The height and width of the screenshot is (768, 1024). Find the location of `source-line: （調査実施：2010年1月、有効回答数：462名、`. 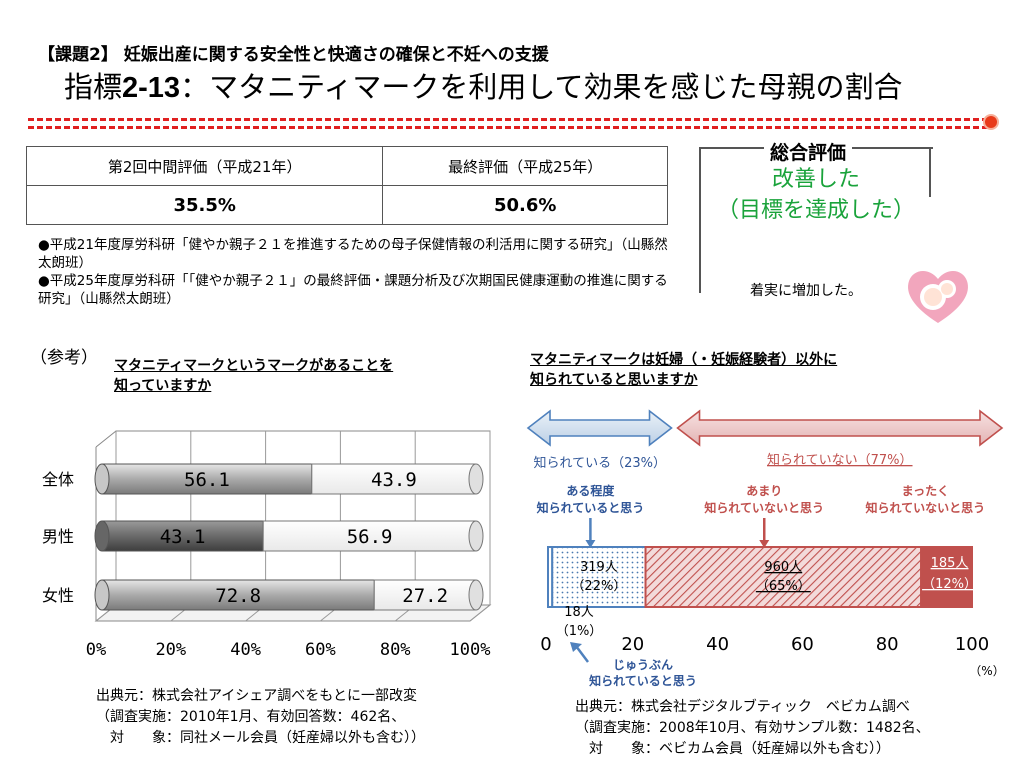

source-line: （調査実施：2010年1月、有効回答数：462名、 is located at coordinates (251, 717).